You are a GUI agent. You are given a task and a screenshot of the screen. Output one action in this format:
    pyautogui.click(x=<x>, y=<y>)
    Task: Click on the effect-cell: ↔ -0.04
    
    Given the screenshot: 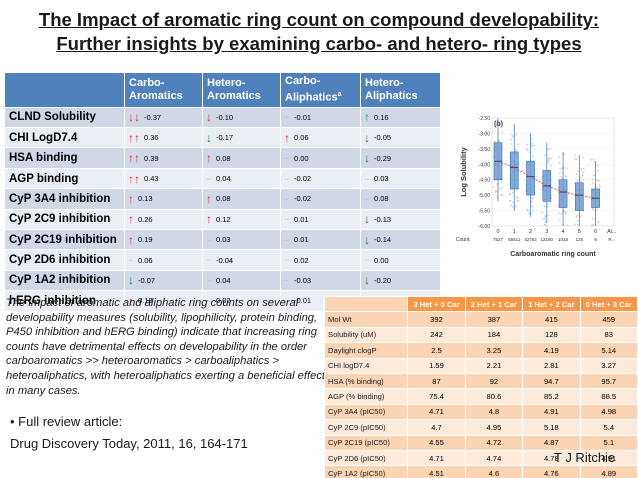 What is the action you would take?
    pyautogui.click(x=241, y=260)
    